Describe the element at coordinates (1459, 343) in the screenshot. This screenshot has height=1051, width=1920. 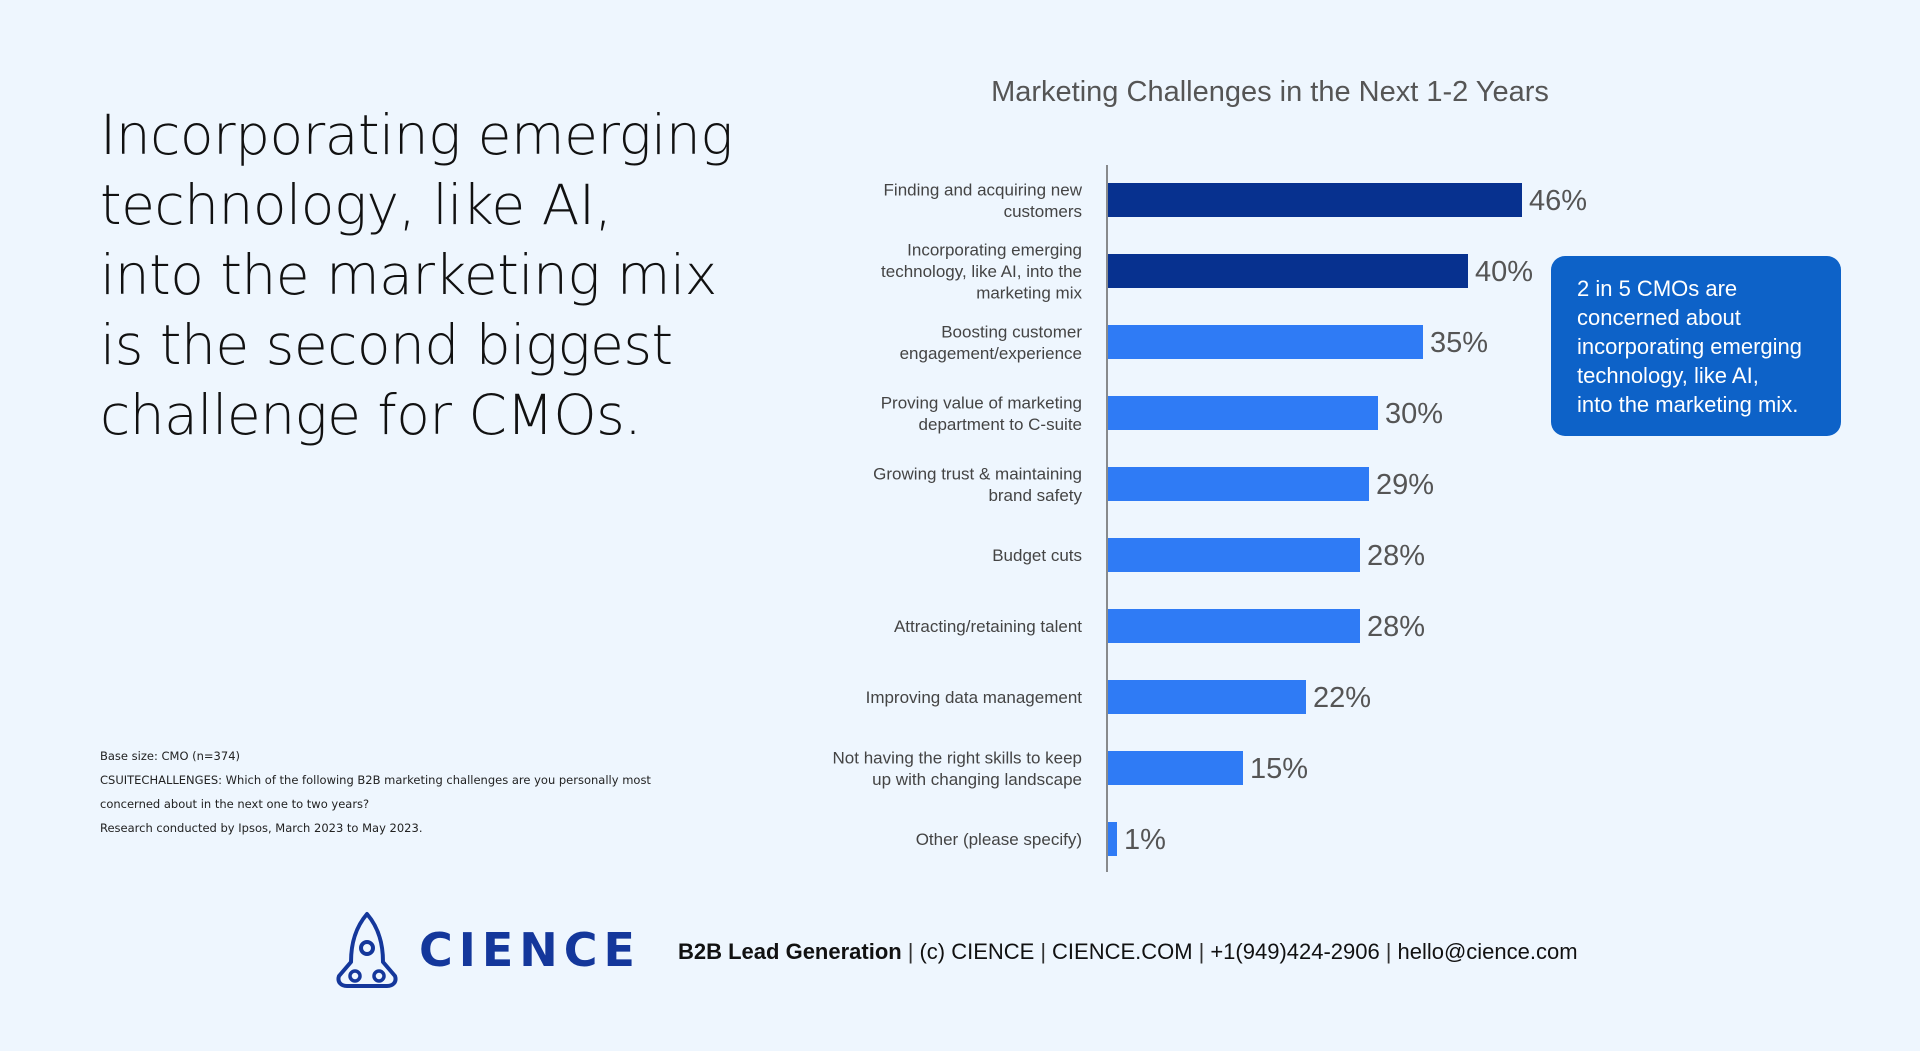
I see `data-label: 35%` at that location.